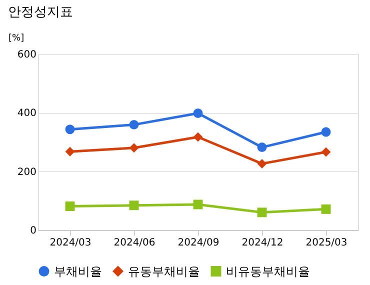 The height and width of the screenshot is (285, 370). What do you see at coordinates (33, 231) in the screenshot?
I see `y-tick-label: 0` at bounding box center [33, 231].